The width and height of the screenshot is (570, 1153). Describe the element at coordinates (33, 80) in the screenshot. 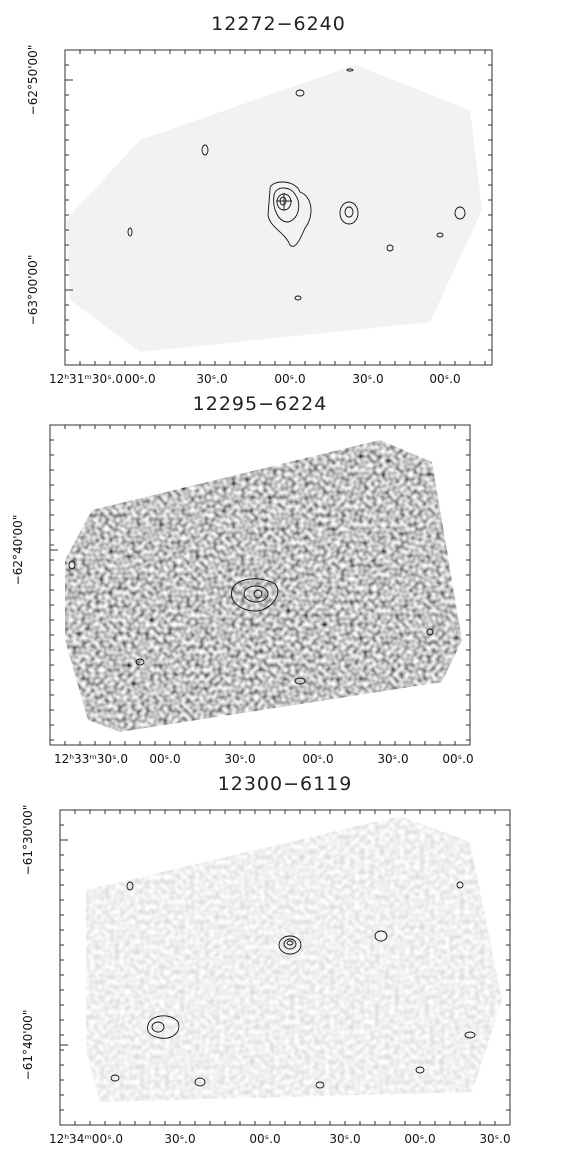

I see `y-tick-label: −62°50'00"` at that location.